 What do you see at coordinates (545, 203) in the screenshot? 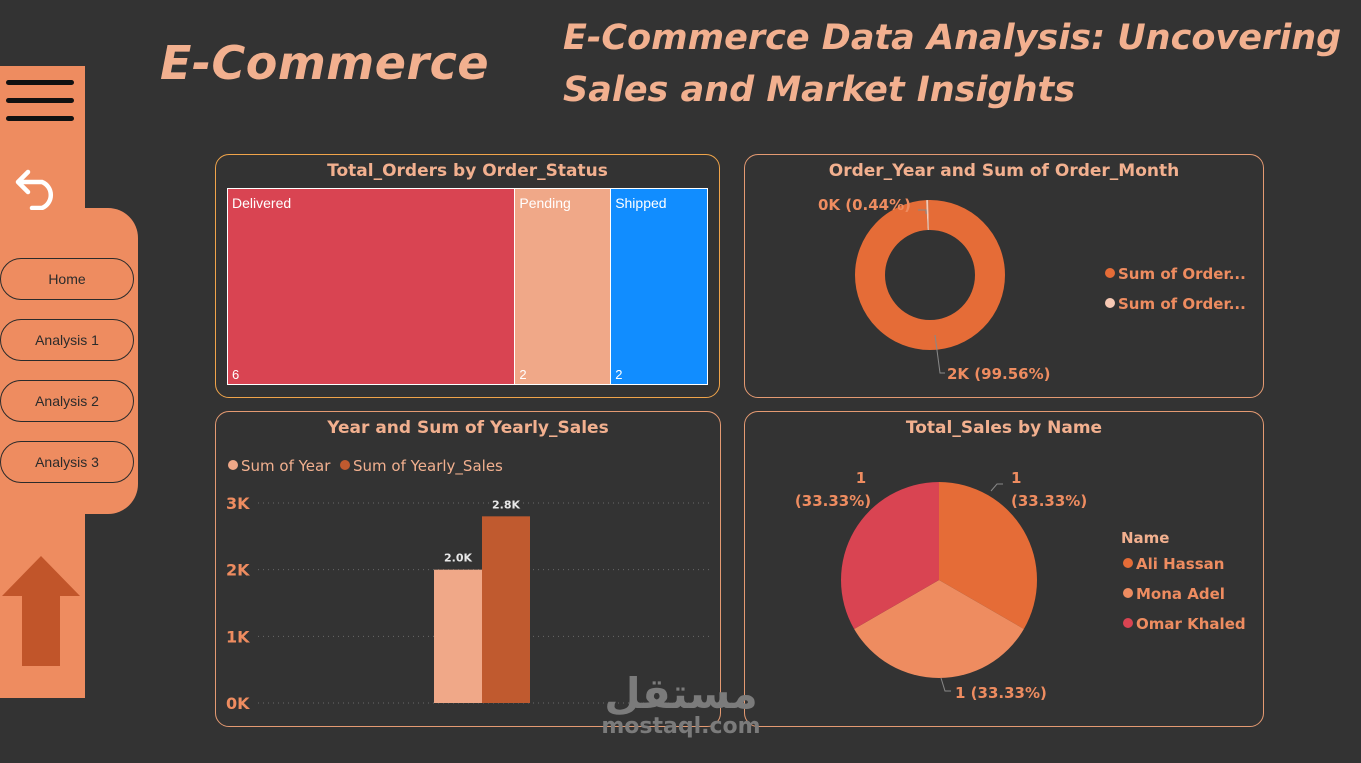
I see `tile-label: Pending` at bounding box center [545, 203].